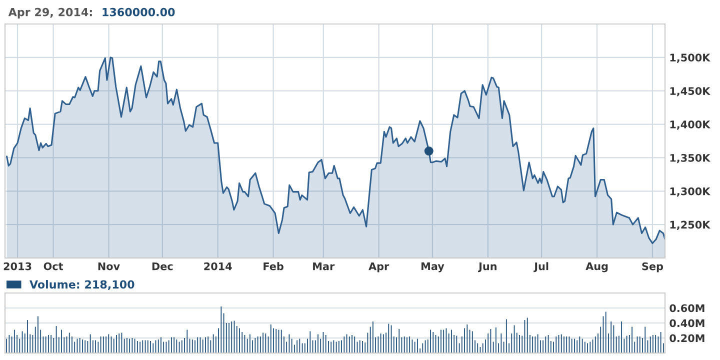 The width and height of the screenshot is (720, 360). Describe the element at coordinates (687, 338) in the screenshot. I see `y-tick-label: 0.20M` at that location.